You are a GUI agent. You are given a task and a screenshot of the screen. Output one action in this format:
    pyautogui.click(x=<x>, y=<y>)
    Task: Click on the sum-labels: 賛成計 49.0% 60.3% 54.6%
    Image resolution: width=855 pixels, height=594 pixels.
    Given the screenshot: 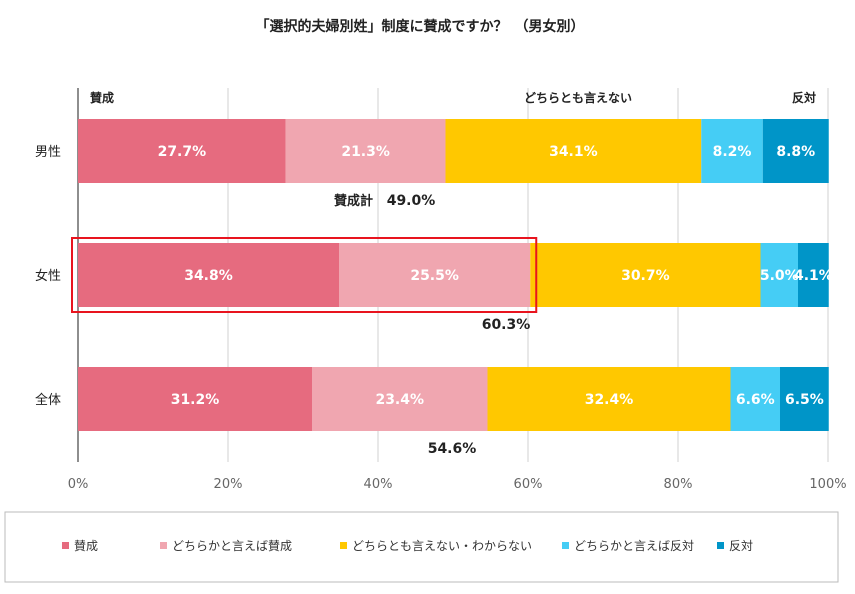 What is the action you would take?
    pyautogui.click(x=432, y=325)
    